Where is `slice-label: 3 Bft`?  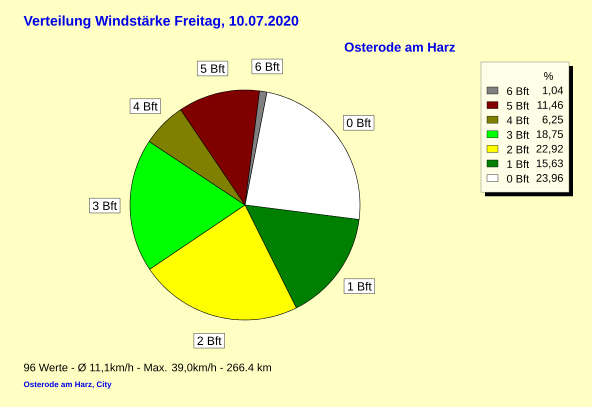 slice-label: 3 Bft is located at coordinates (104, 205).